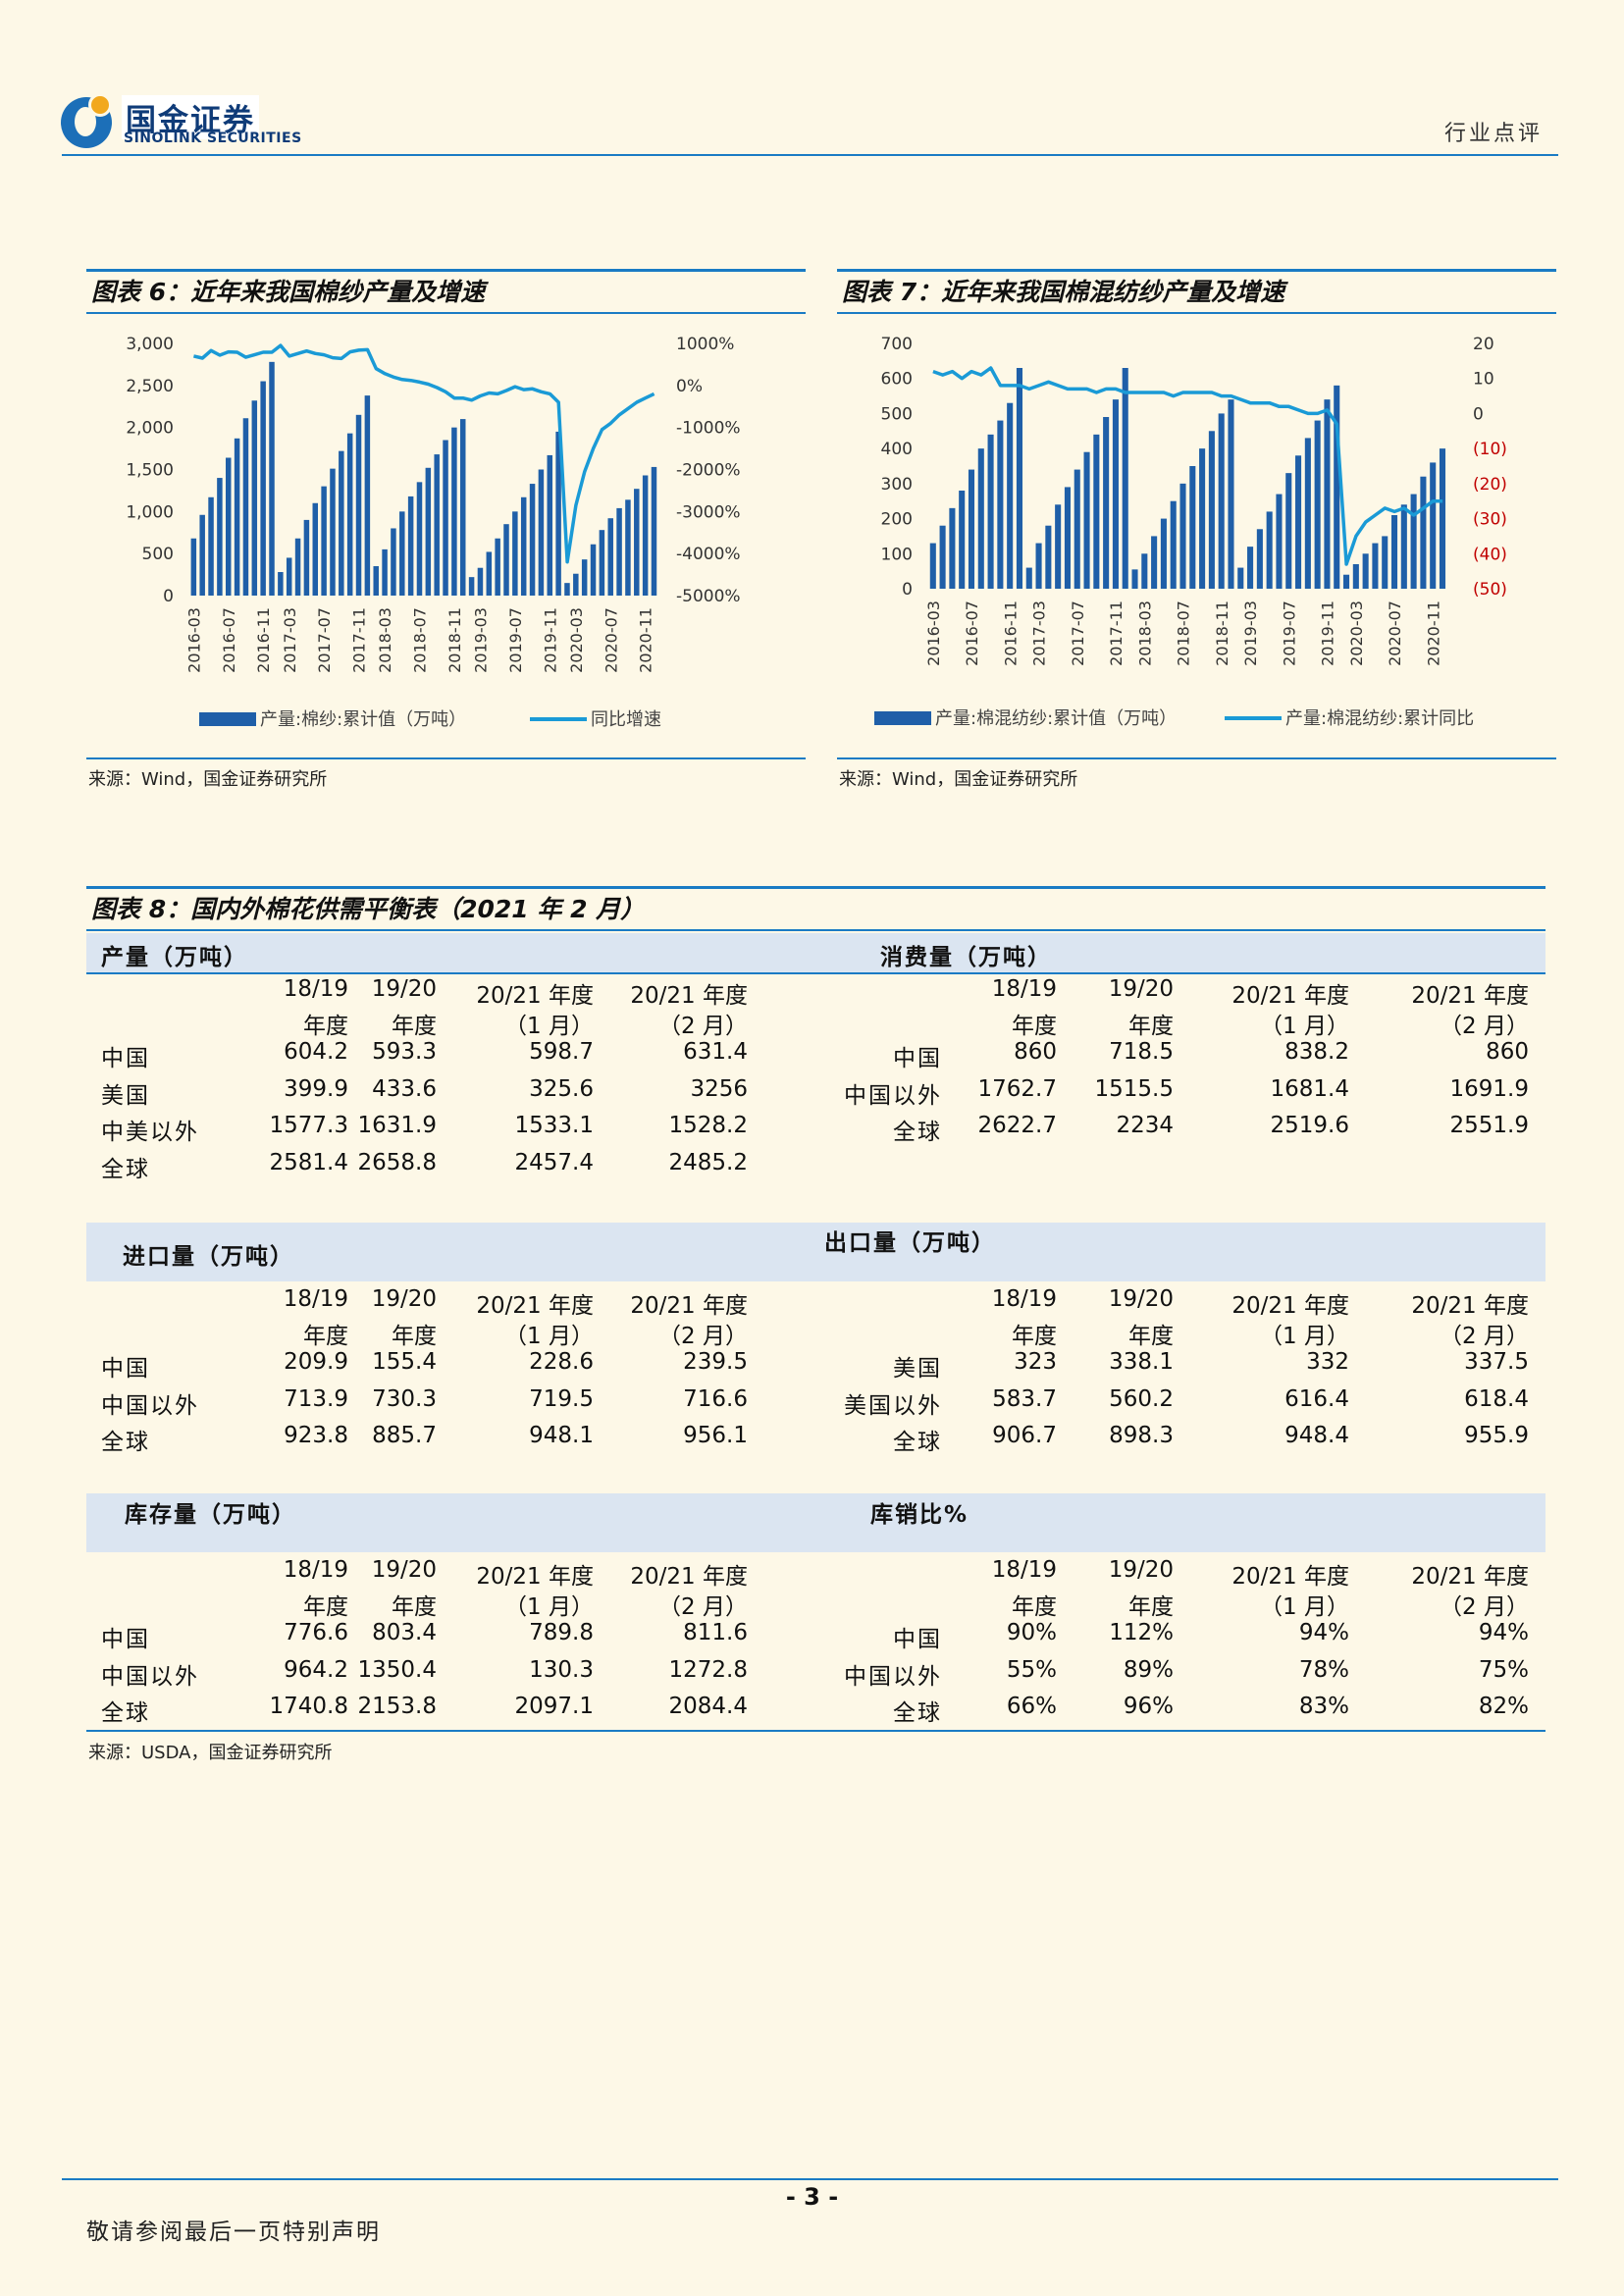 This screenshot has height=2296, width=1624. Describe the element at coordinates (308, 1125) in the screenshot. I see `table-cell: 1577.3` at that location.